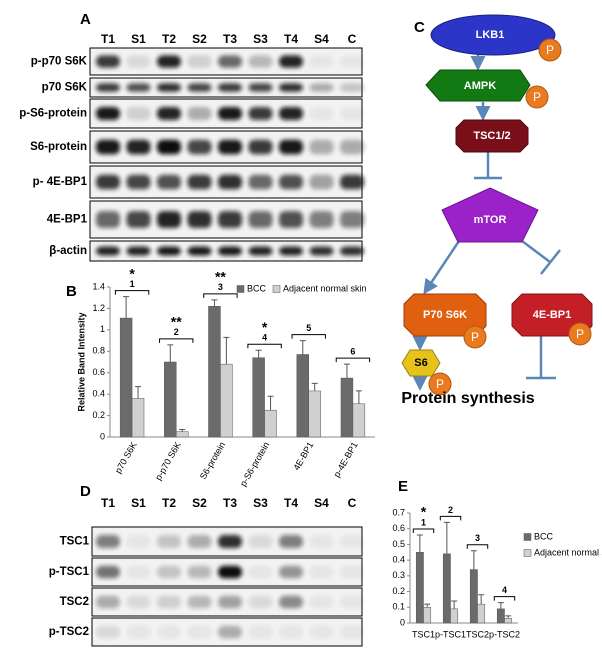  Describe the element at coordinates (403, 486) in the screenshot. I see `panel-label: E` at that location.